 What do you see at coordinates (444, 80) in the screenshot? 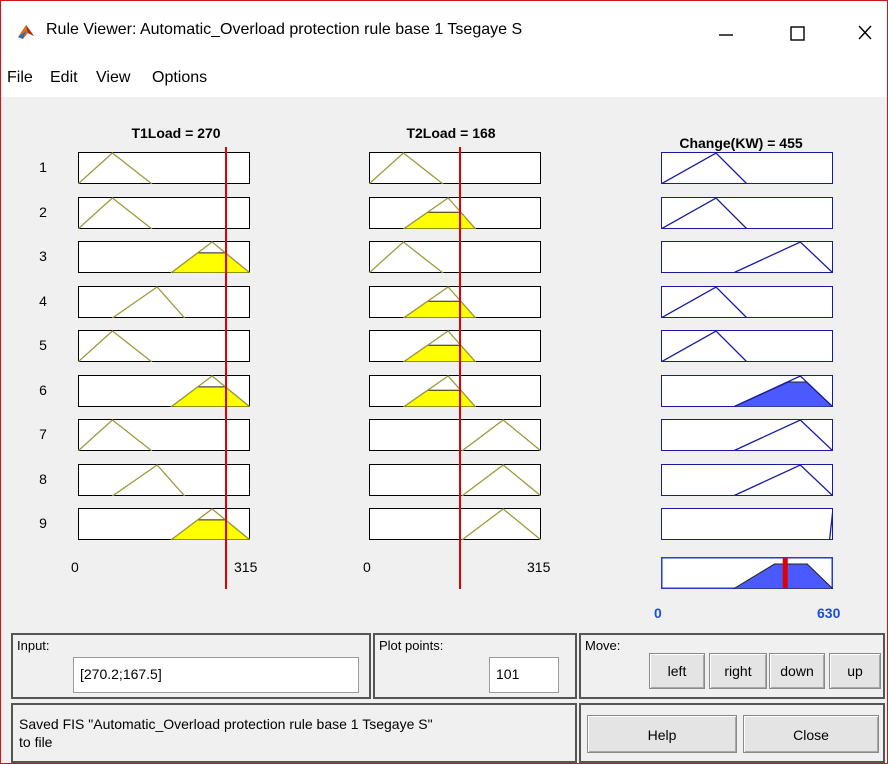
I see `menu-bar: File Edit View Options` at bounding box center [444, 80].